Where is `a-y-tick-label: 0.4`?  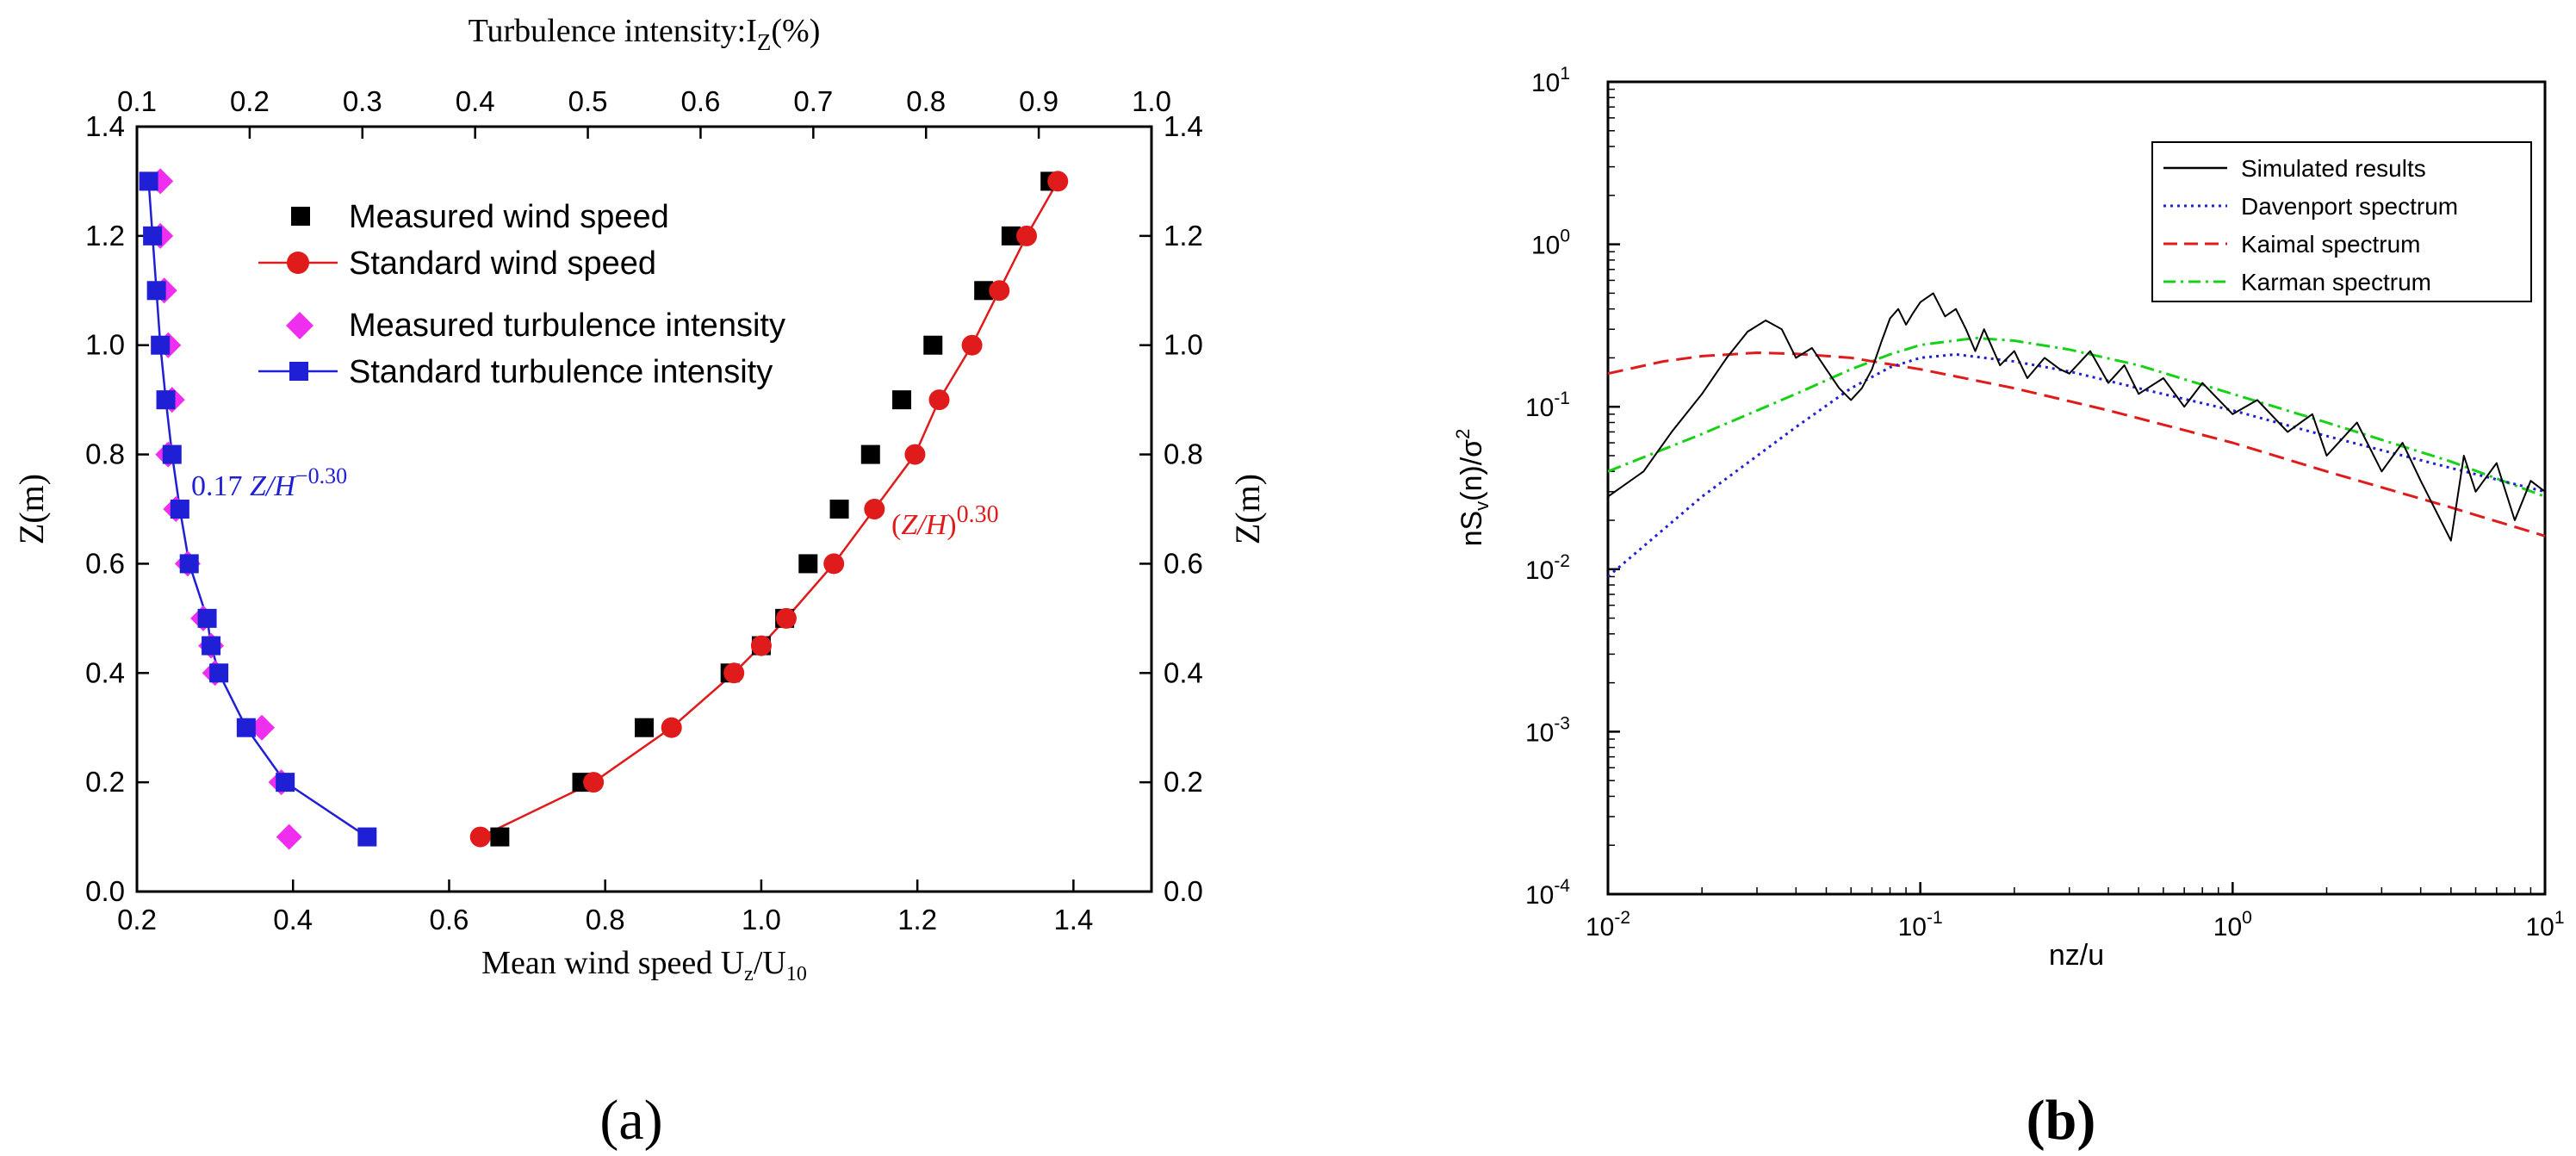 a-y-tick-label: 0.4 is located at coordinates (105, 672).